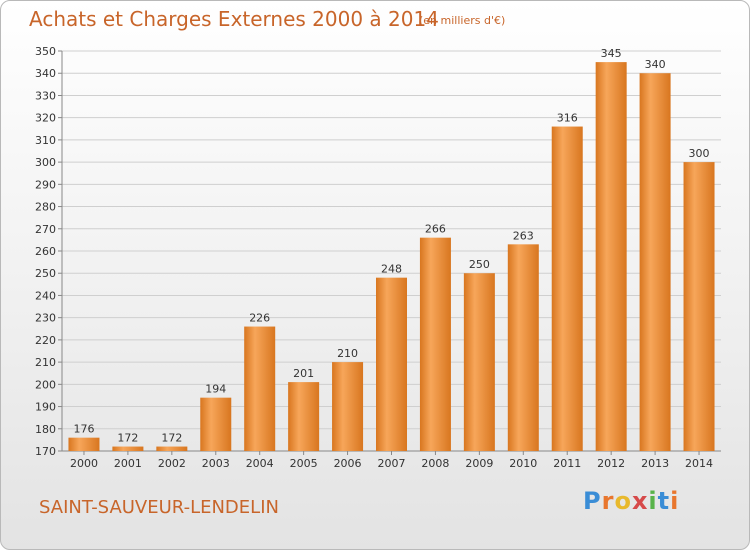 The width and height of the screenshot is (750, 550). Describe the element at coordinates (45, 95) in the screenshot. I see `y-tick-label: 330` at that location.